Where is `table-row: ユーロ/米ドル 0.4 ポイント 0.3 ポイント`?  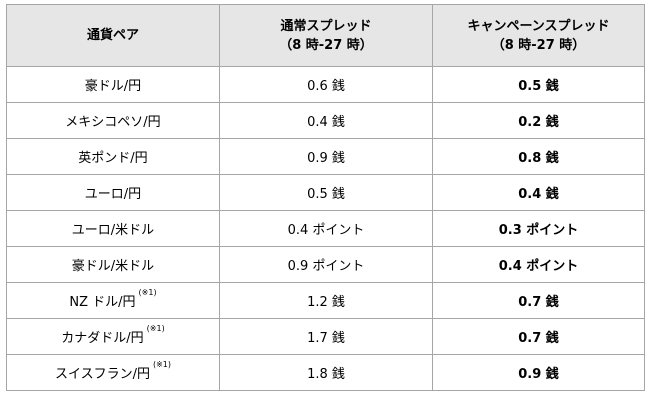
table-row: ユーロ/米ドル 0.4 ポイント 0.3 ポイント is located at coordinates (325, 228).